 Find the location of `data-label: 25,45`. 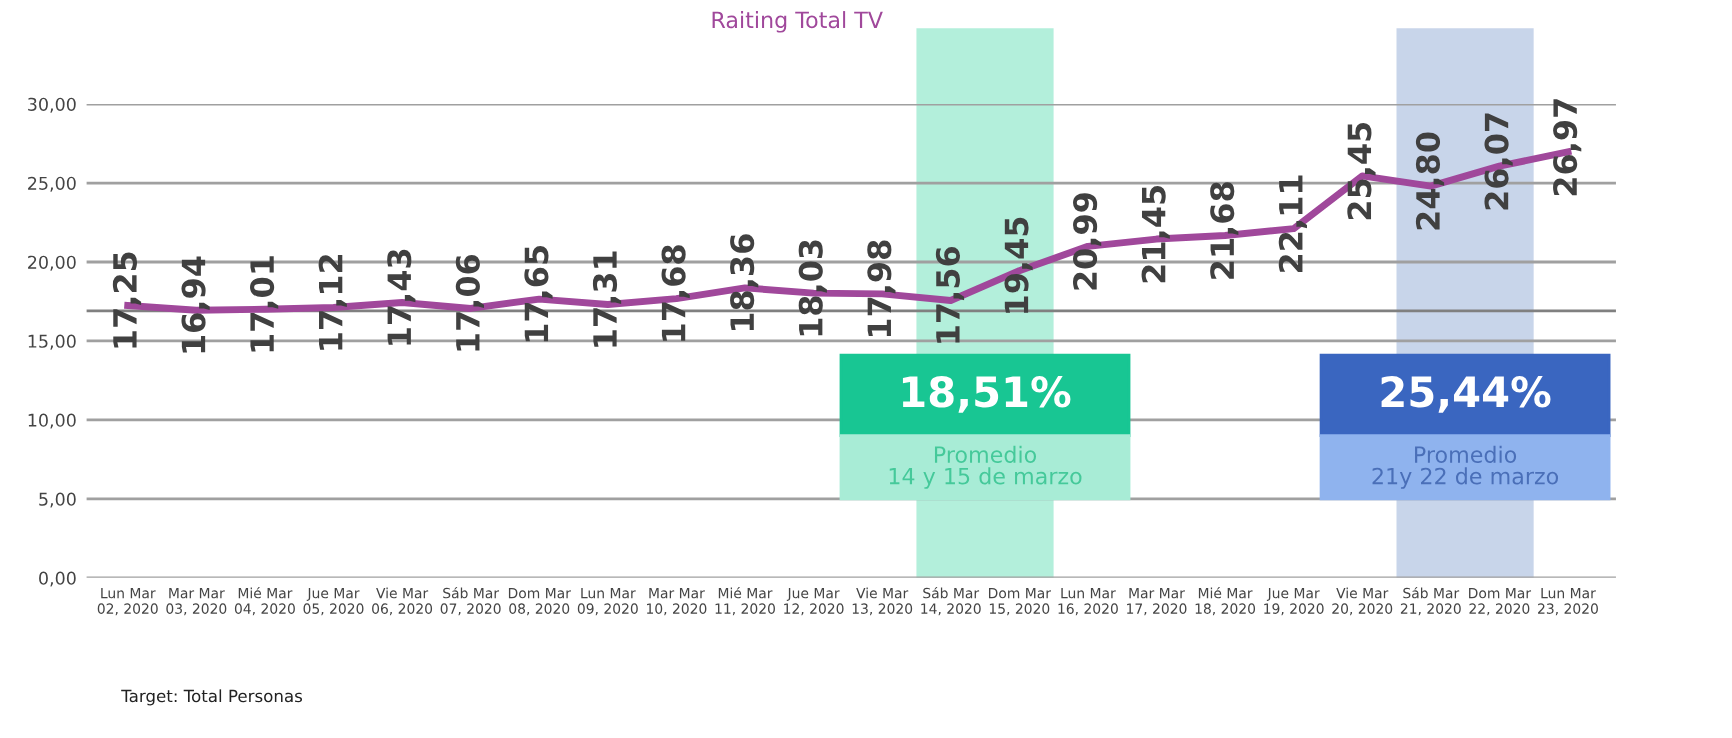

data-label: 25,45 is located at coordinates (1361, 171).